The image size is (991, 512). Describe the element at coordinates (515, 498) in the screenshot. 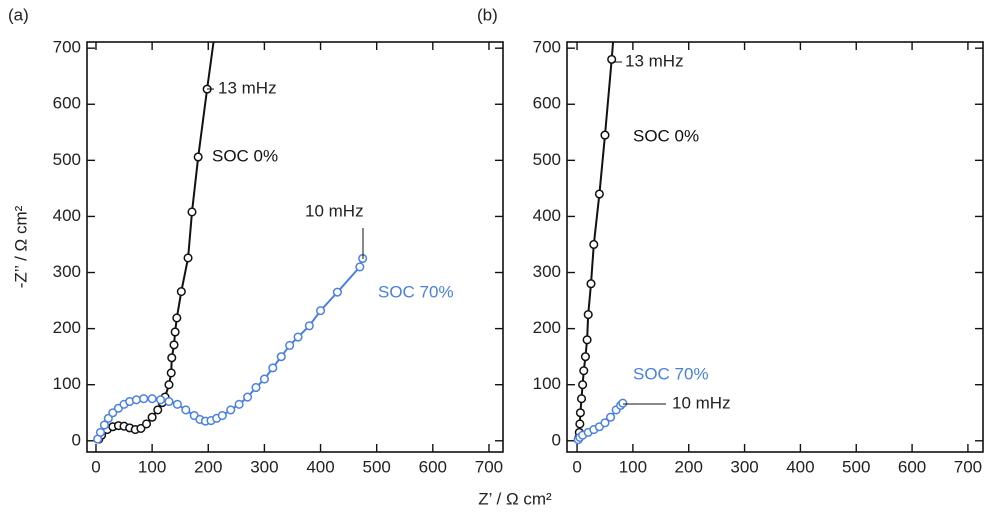

I see `x-axis-label: Z’ / Ω cm²` at that location.